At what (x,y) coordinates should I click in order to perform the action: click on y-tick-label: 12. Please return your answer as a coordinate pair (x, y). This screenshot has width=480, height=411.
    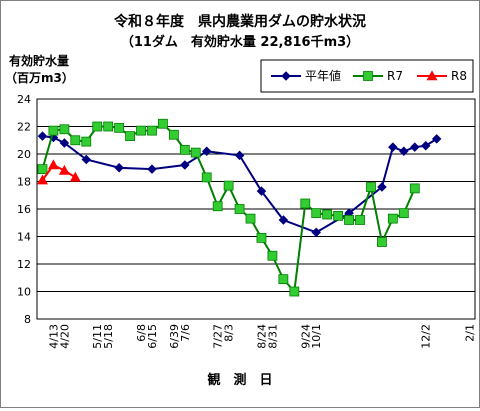
    Looking at the image, I should click on (24, 264).